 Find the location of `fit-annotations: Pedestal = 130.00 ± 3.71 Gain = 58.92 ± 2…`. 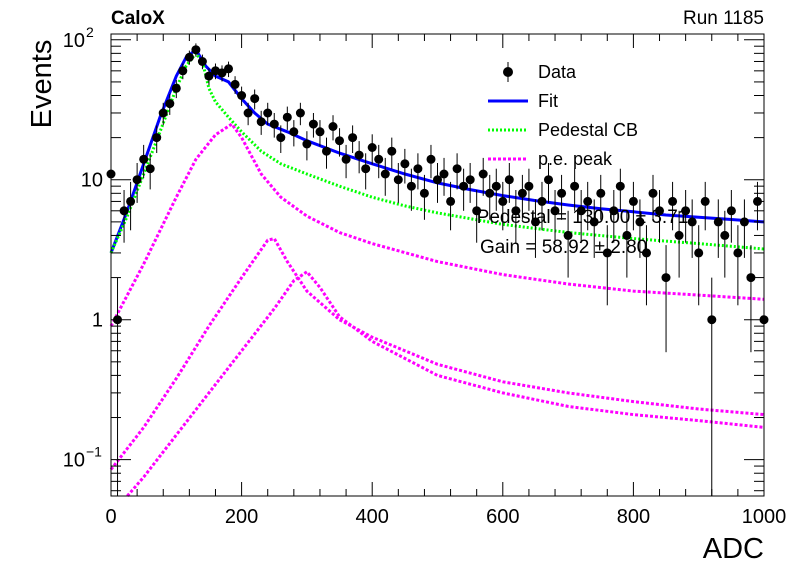

fit-annotations: Pedestal = 130.00 ± 3.71 Gain = 58.92 ± 2… is located at coordinates (583, 232).